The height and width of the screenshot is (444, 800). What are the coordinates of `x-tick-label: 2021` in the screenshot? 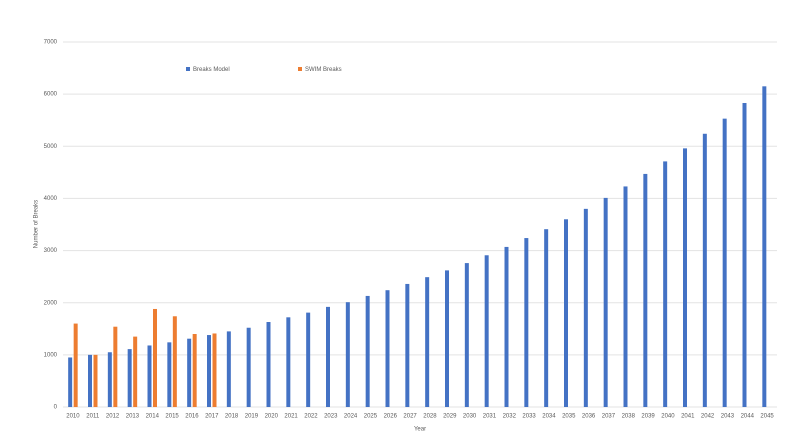 It's located at (291, 417).